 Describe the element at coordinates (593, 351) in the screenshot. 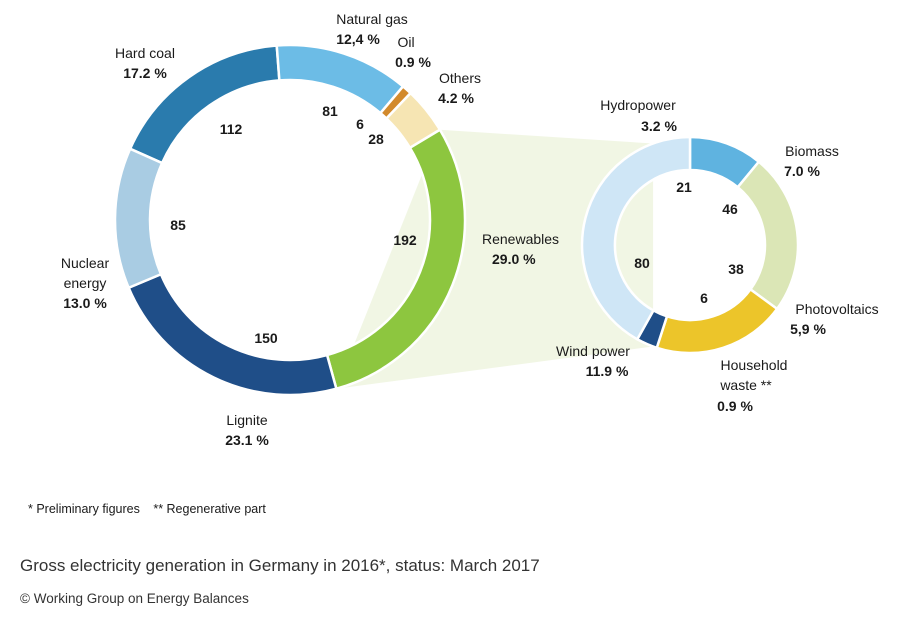

I see `label-wind-power: Wind power` at that location.